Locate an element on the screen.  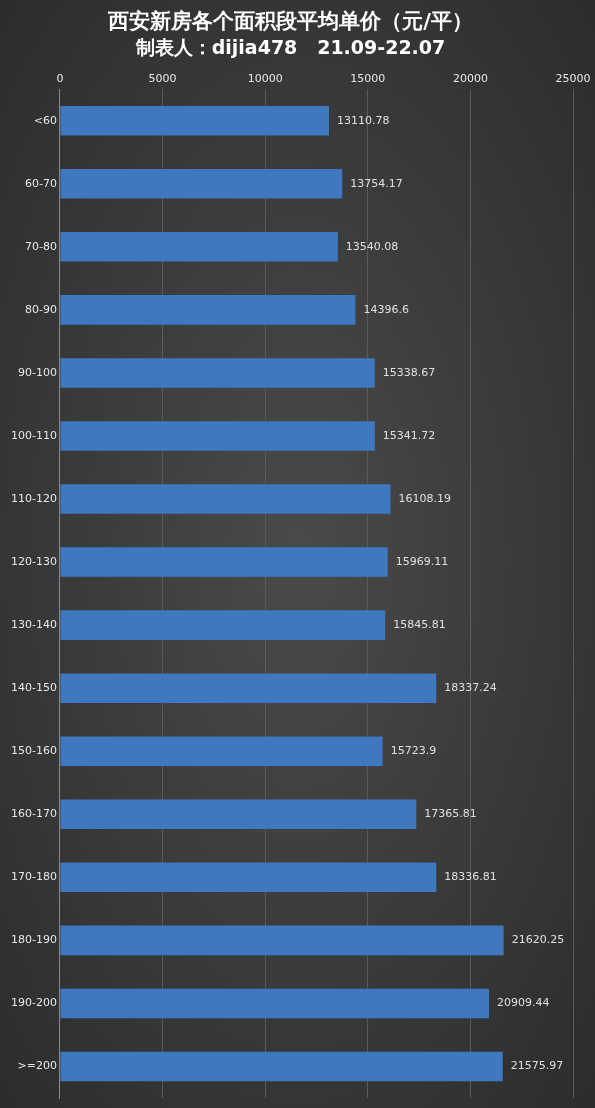
x-tick-label: 25000 is located at coordinates (573, 79).